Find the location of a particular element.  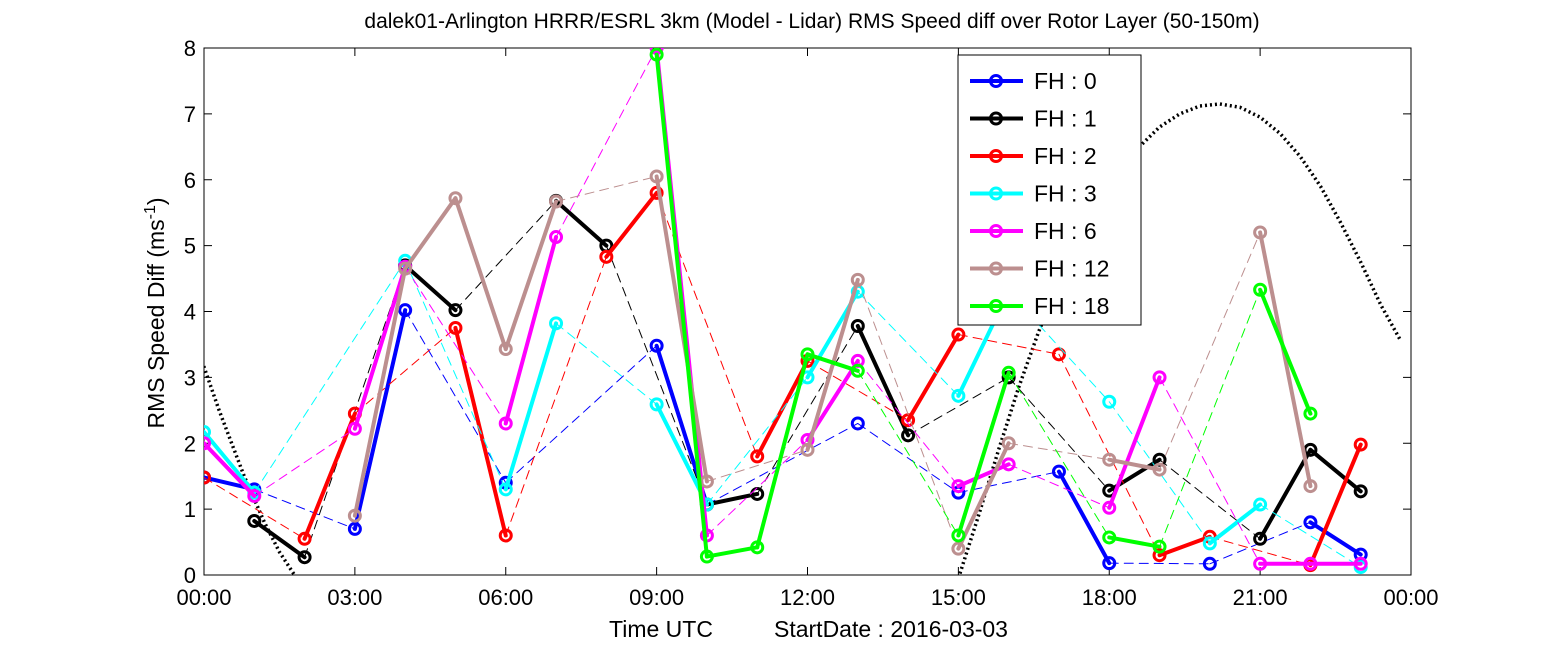

legend-label: FH : 18 is located at coordinates (1071, 306).